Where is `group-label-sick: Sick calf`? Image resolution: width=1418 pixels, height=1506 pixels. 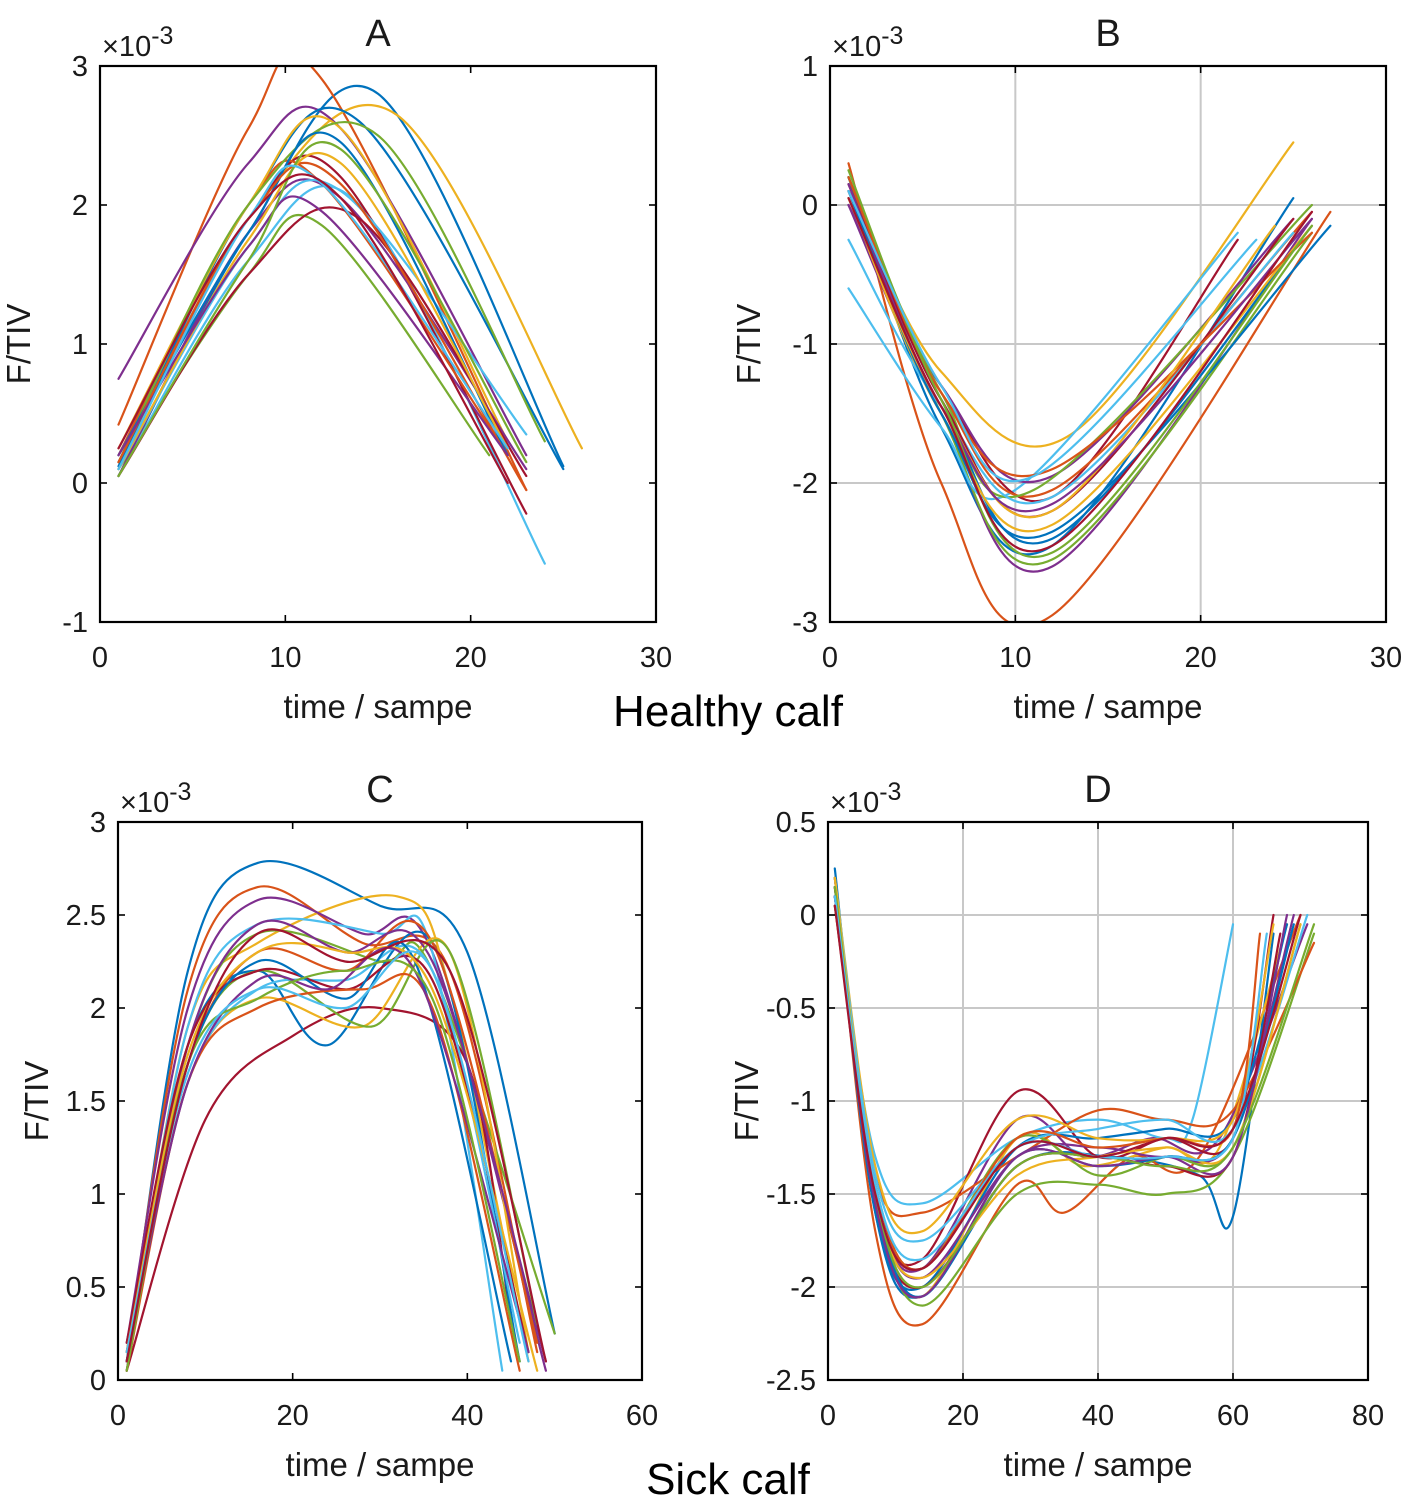
group-label-sick: Sick calf is located at coordinates (728, 1479).